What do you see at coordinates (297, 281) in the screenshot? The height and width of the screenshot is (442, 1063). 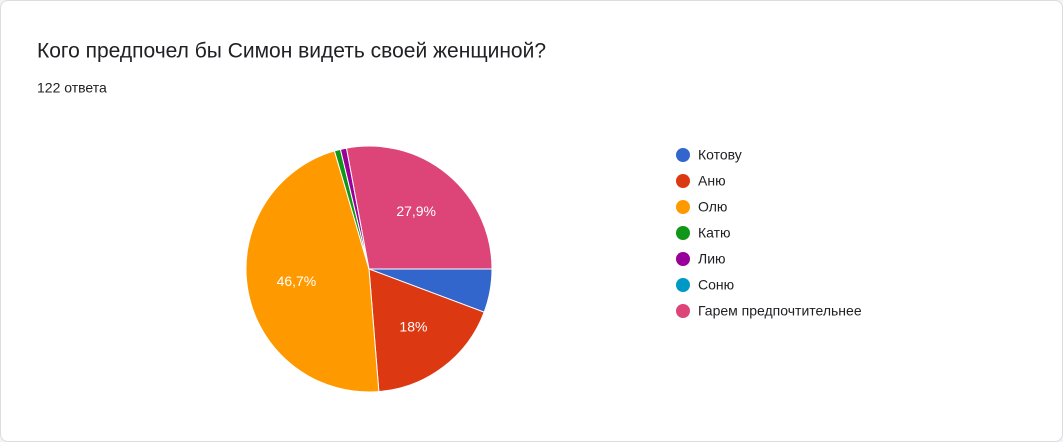 I see `slice-label: 46,7%` at bounding box center [297, 281].